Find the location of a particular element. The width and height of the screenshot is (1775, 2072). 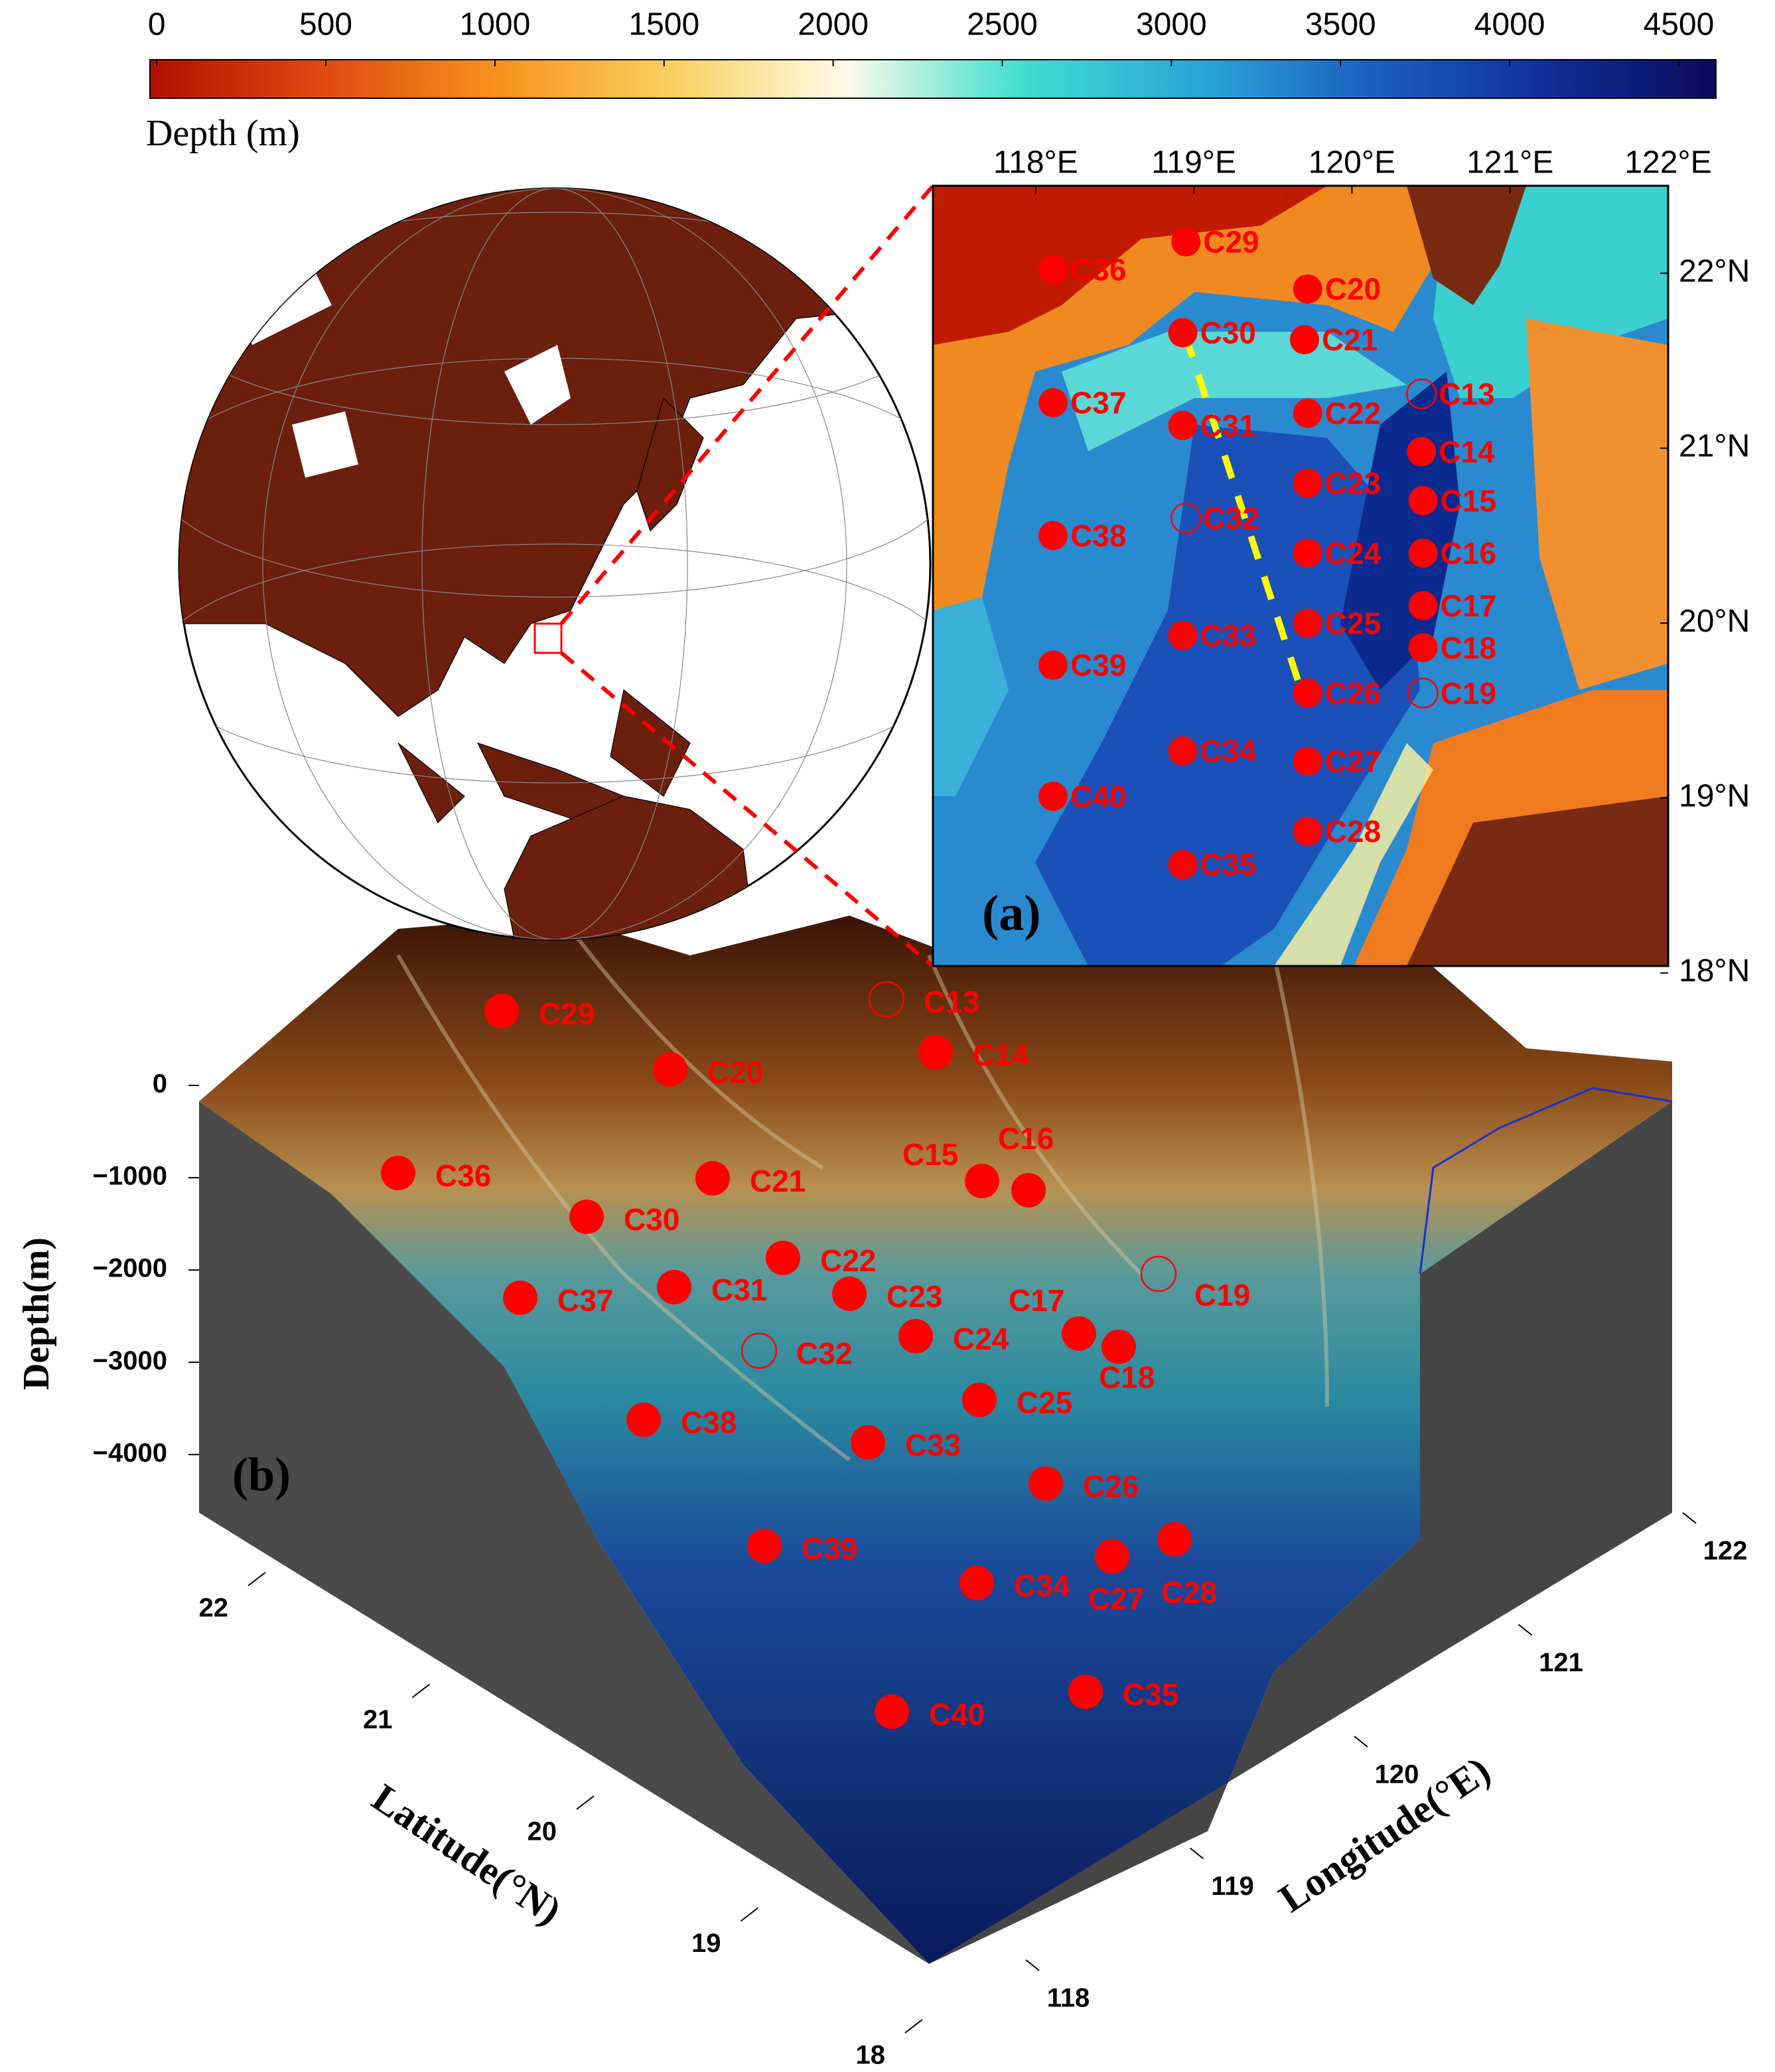

station-label: C21 is located at coordinates (1350, 339).